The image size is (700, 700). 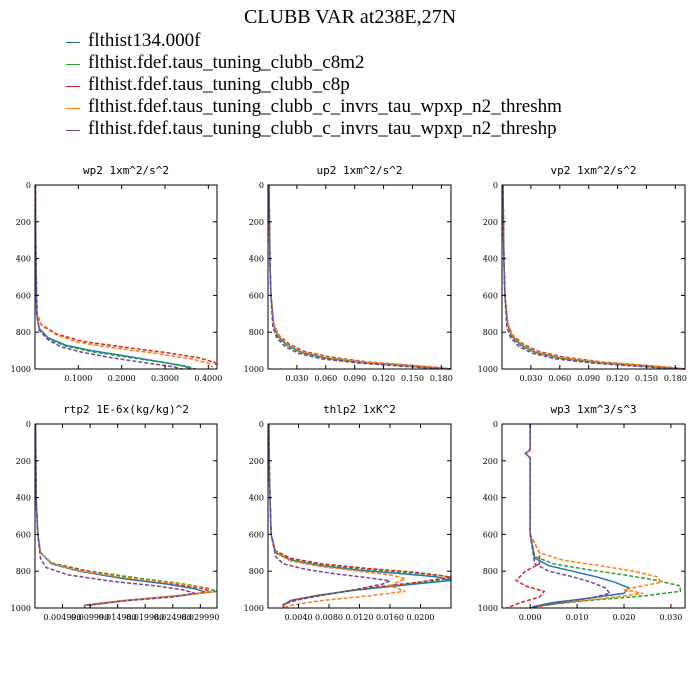 I want to click on legend-entry-c8p: flthist.fdef.taus_tuning_clubb_c8p, so click(x=314, y=85).